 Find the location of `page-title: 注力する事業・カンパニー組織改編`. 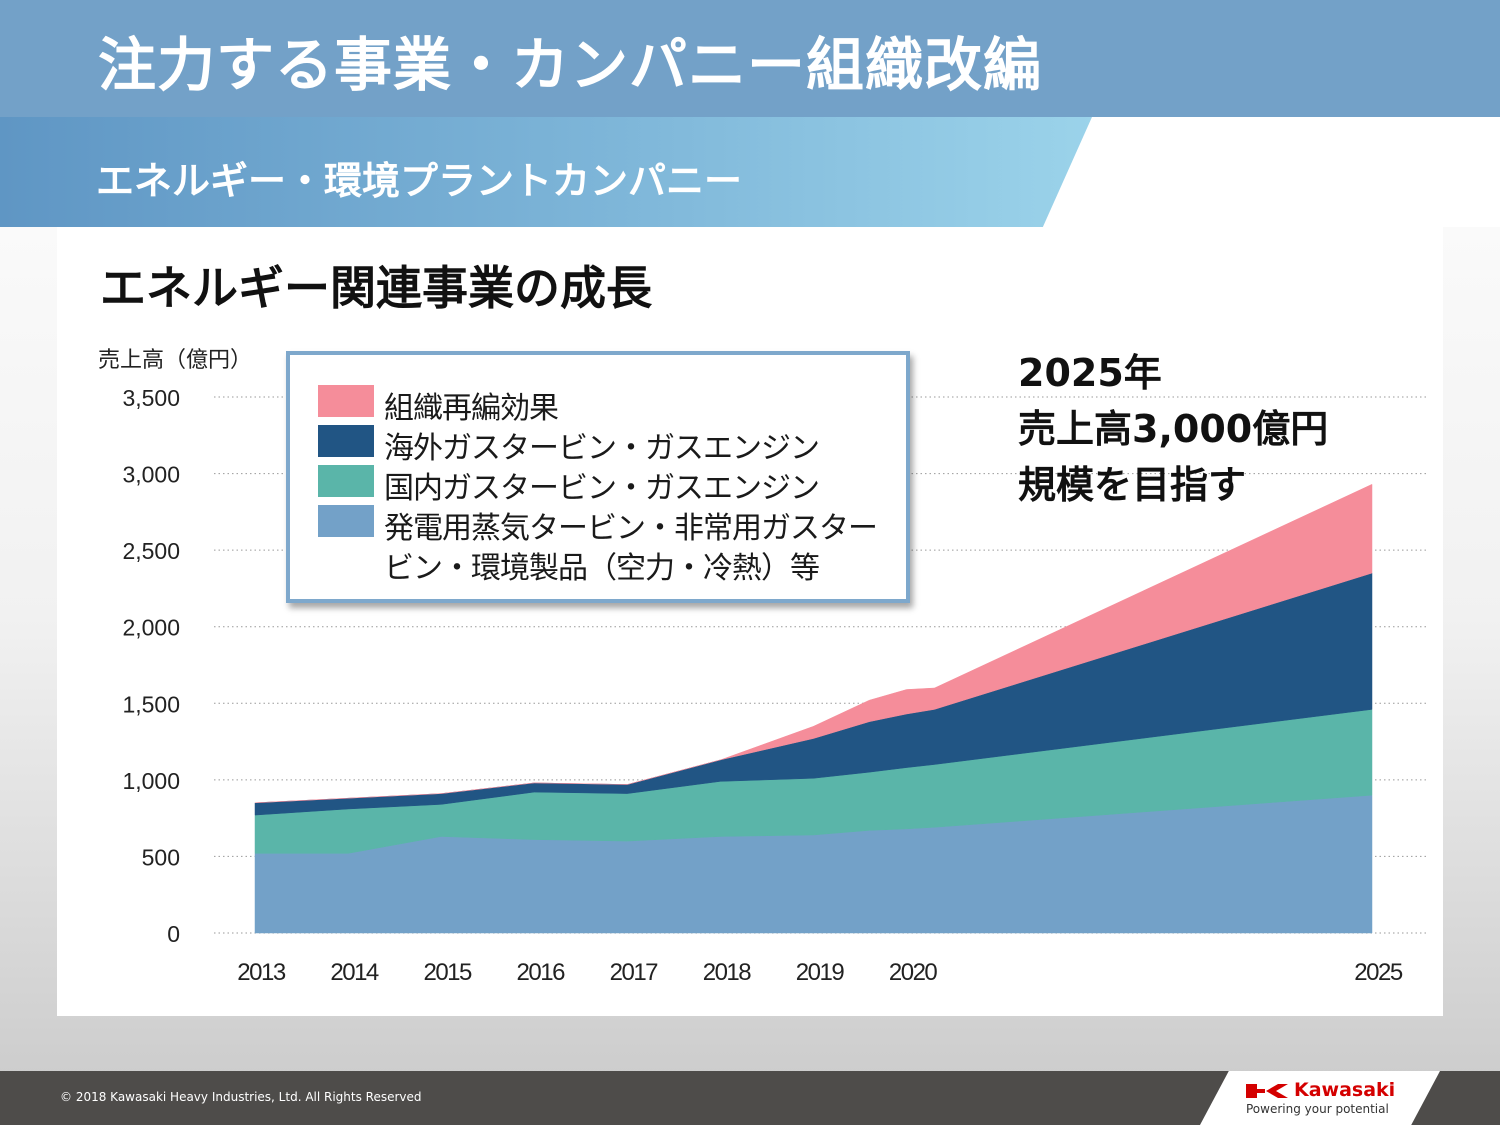

page-title: 注力する事業・カンパニー組織改編 is located at coordinates (570, 65).